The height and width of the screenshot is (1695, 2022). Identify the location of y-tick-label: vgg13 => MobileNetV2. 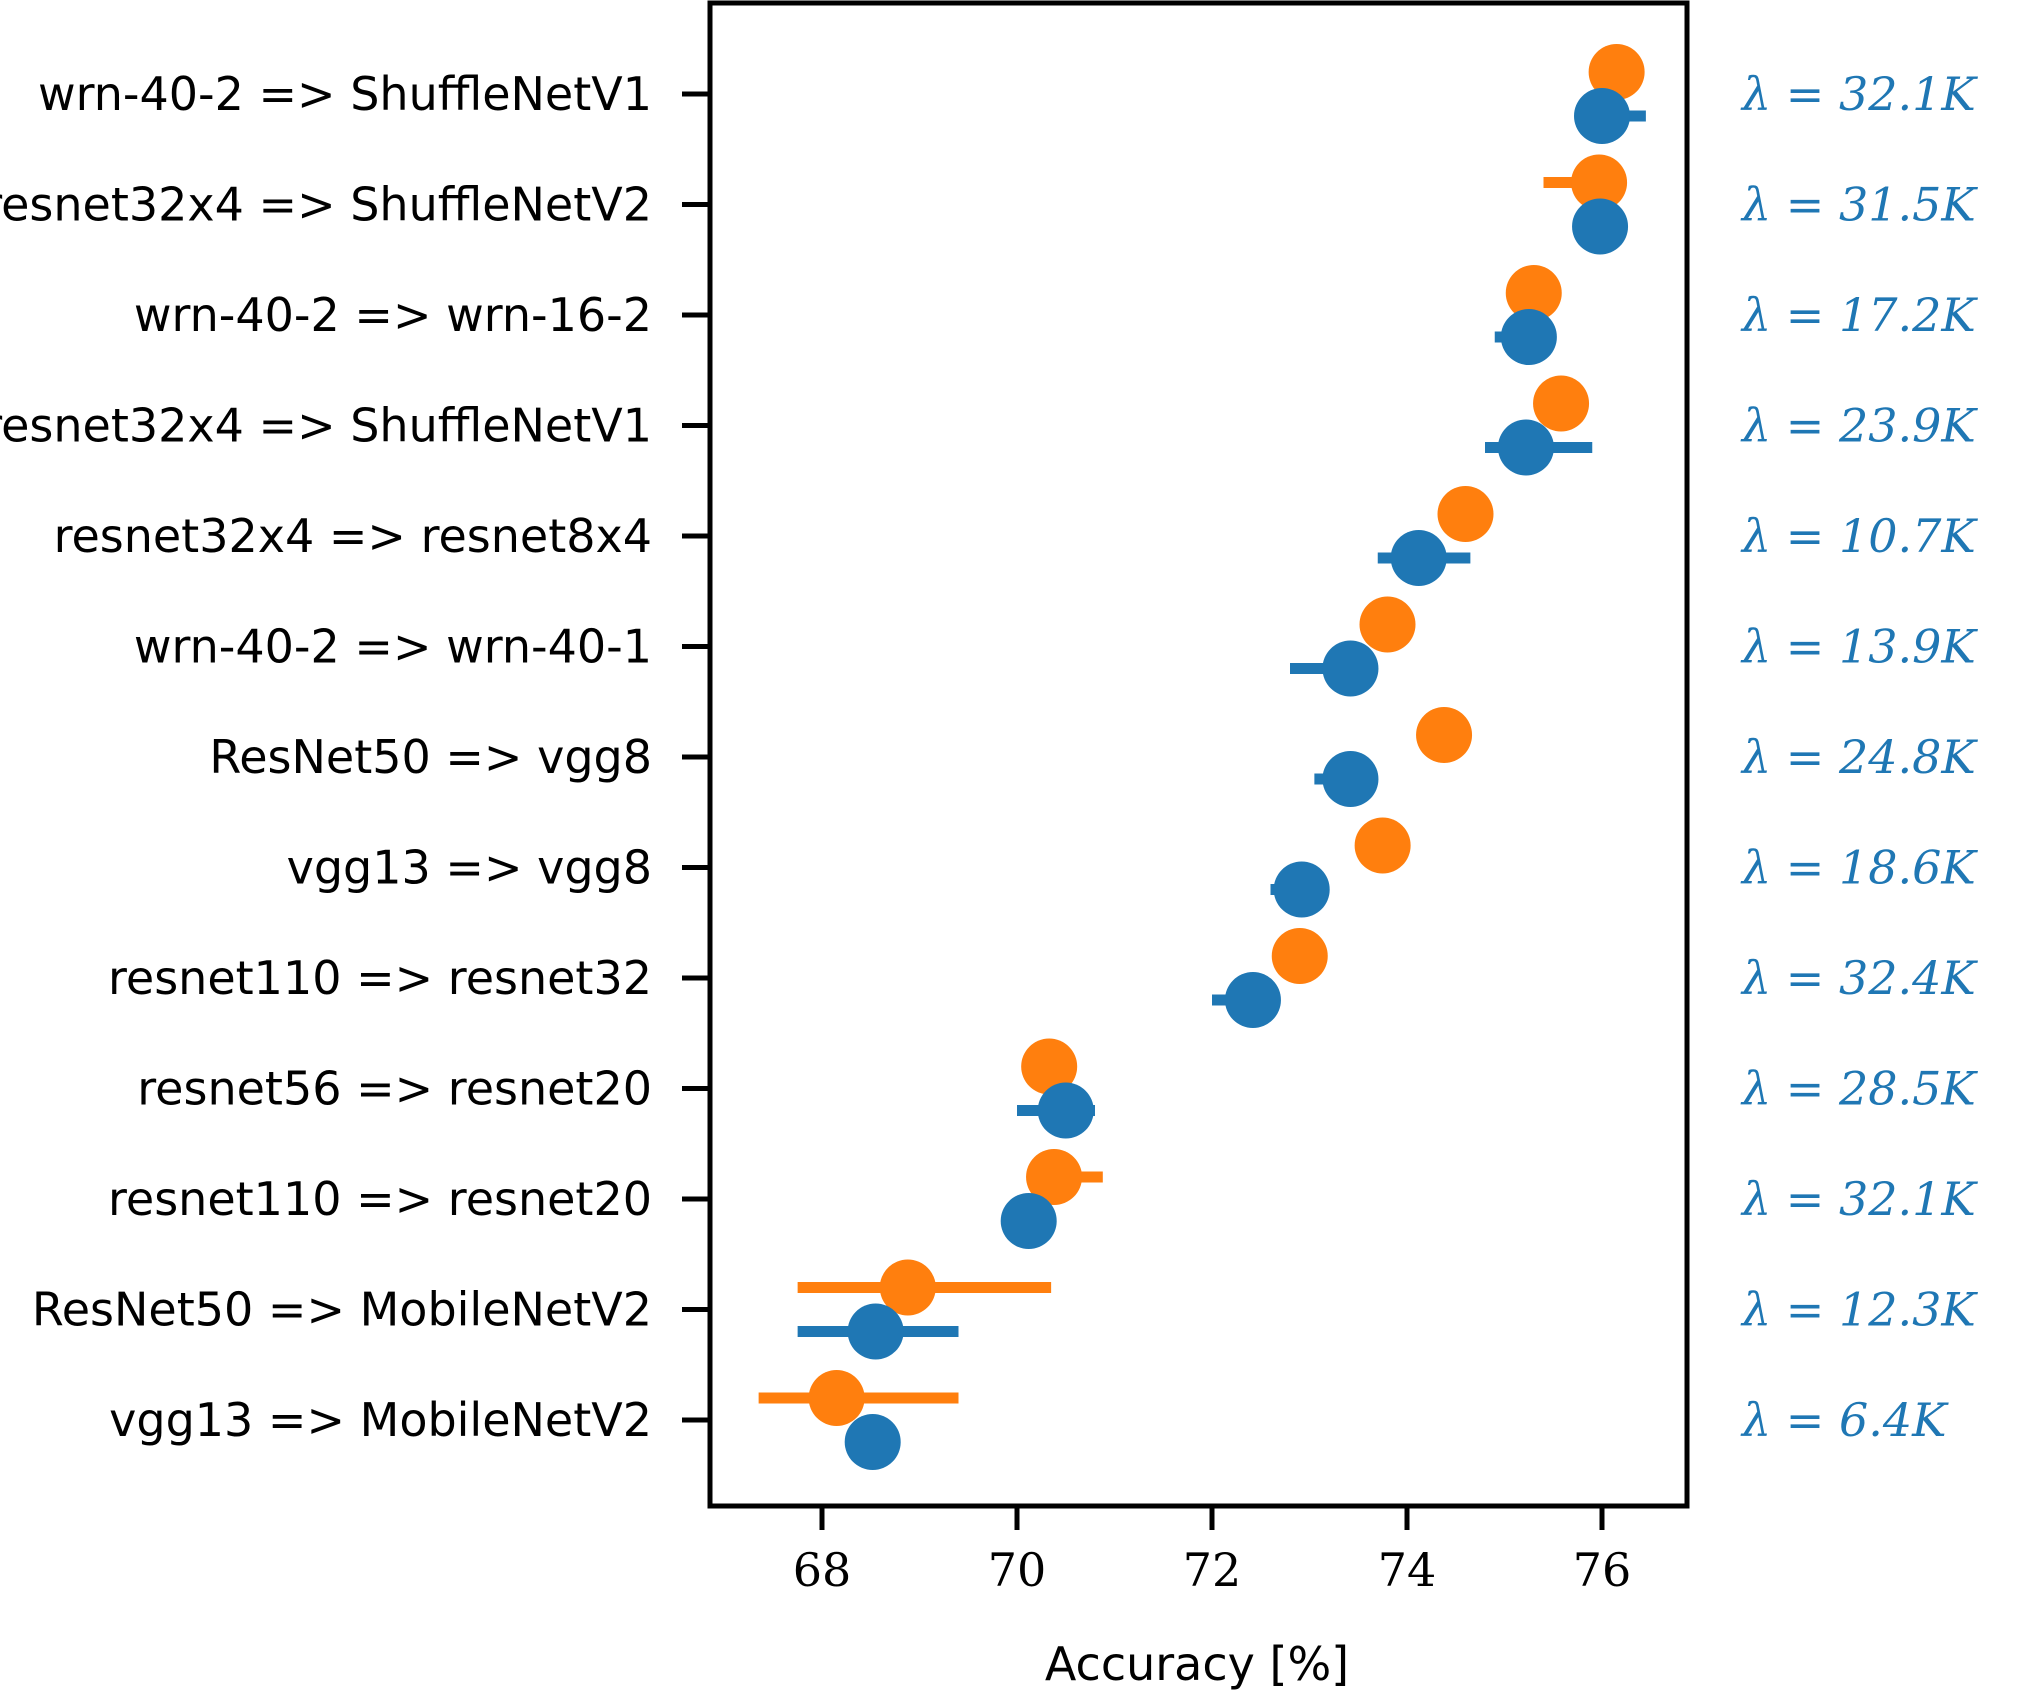
(380, 1420).